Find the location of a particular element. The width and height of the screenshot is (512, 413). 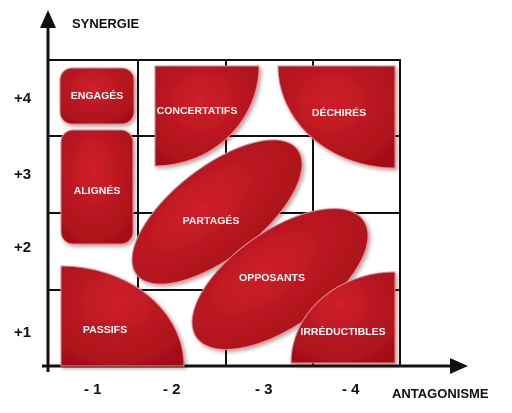

x-tick-label: - 1 is located at coordinates (93, 389).